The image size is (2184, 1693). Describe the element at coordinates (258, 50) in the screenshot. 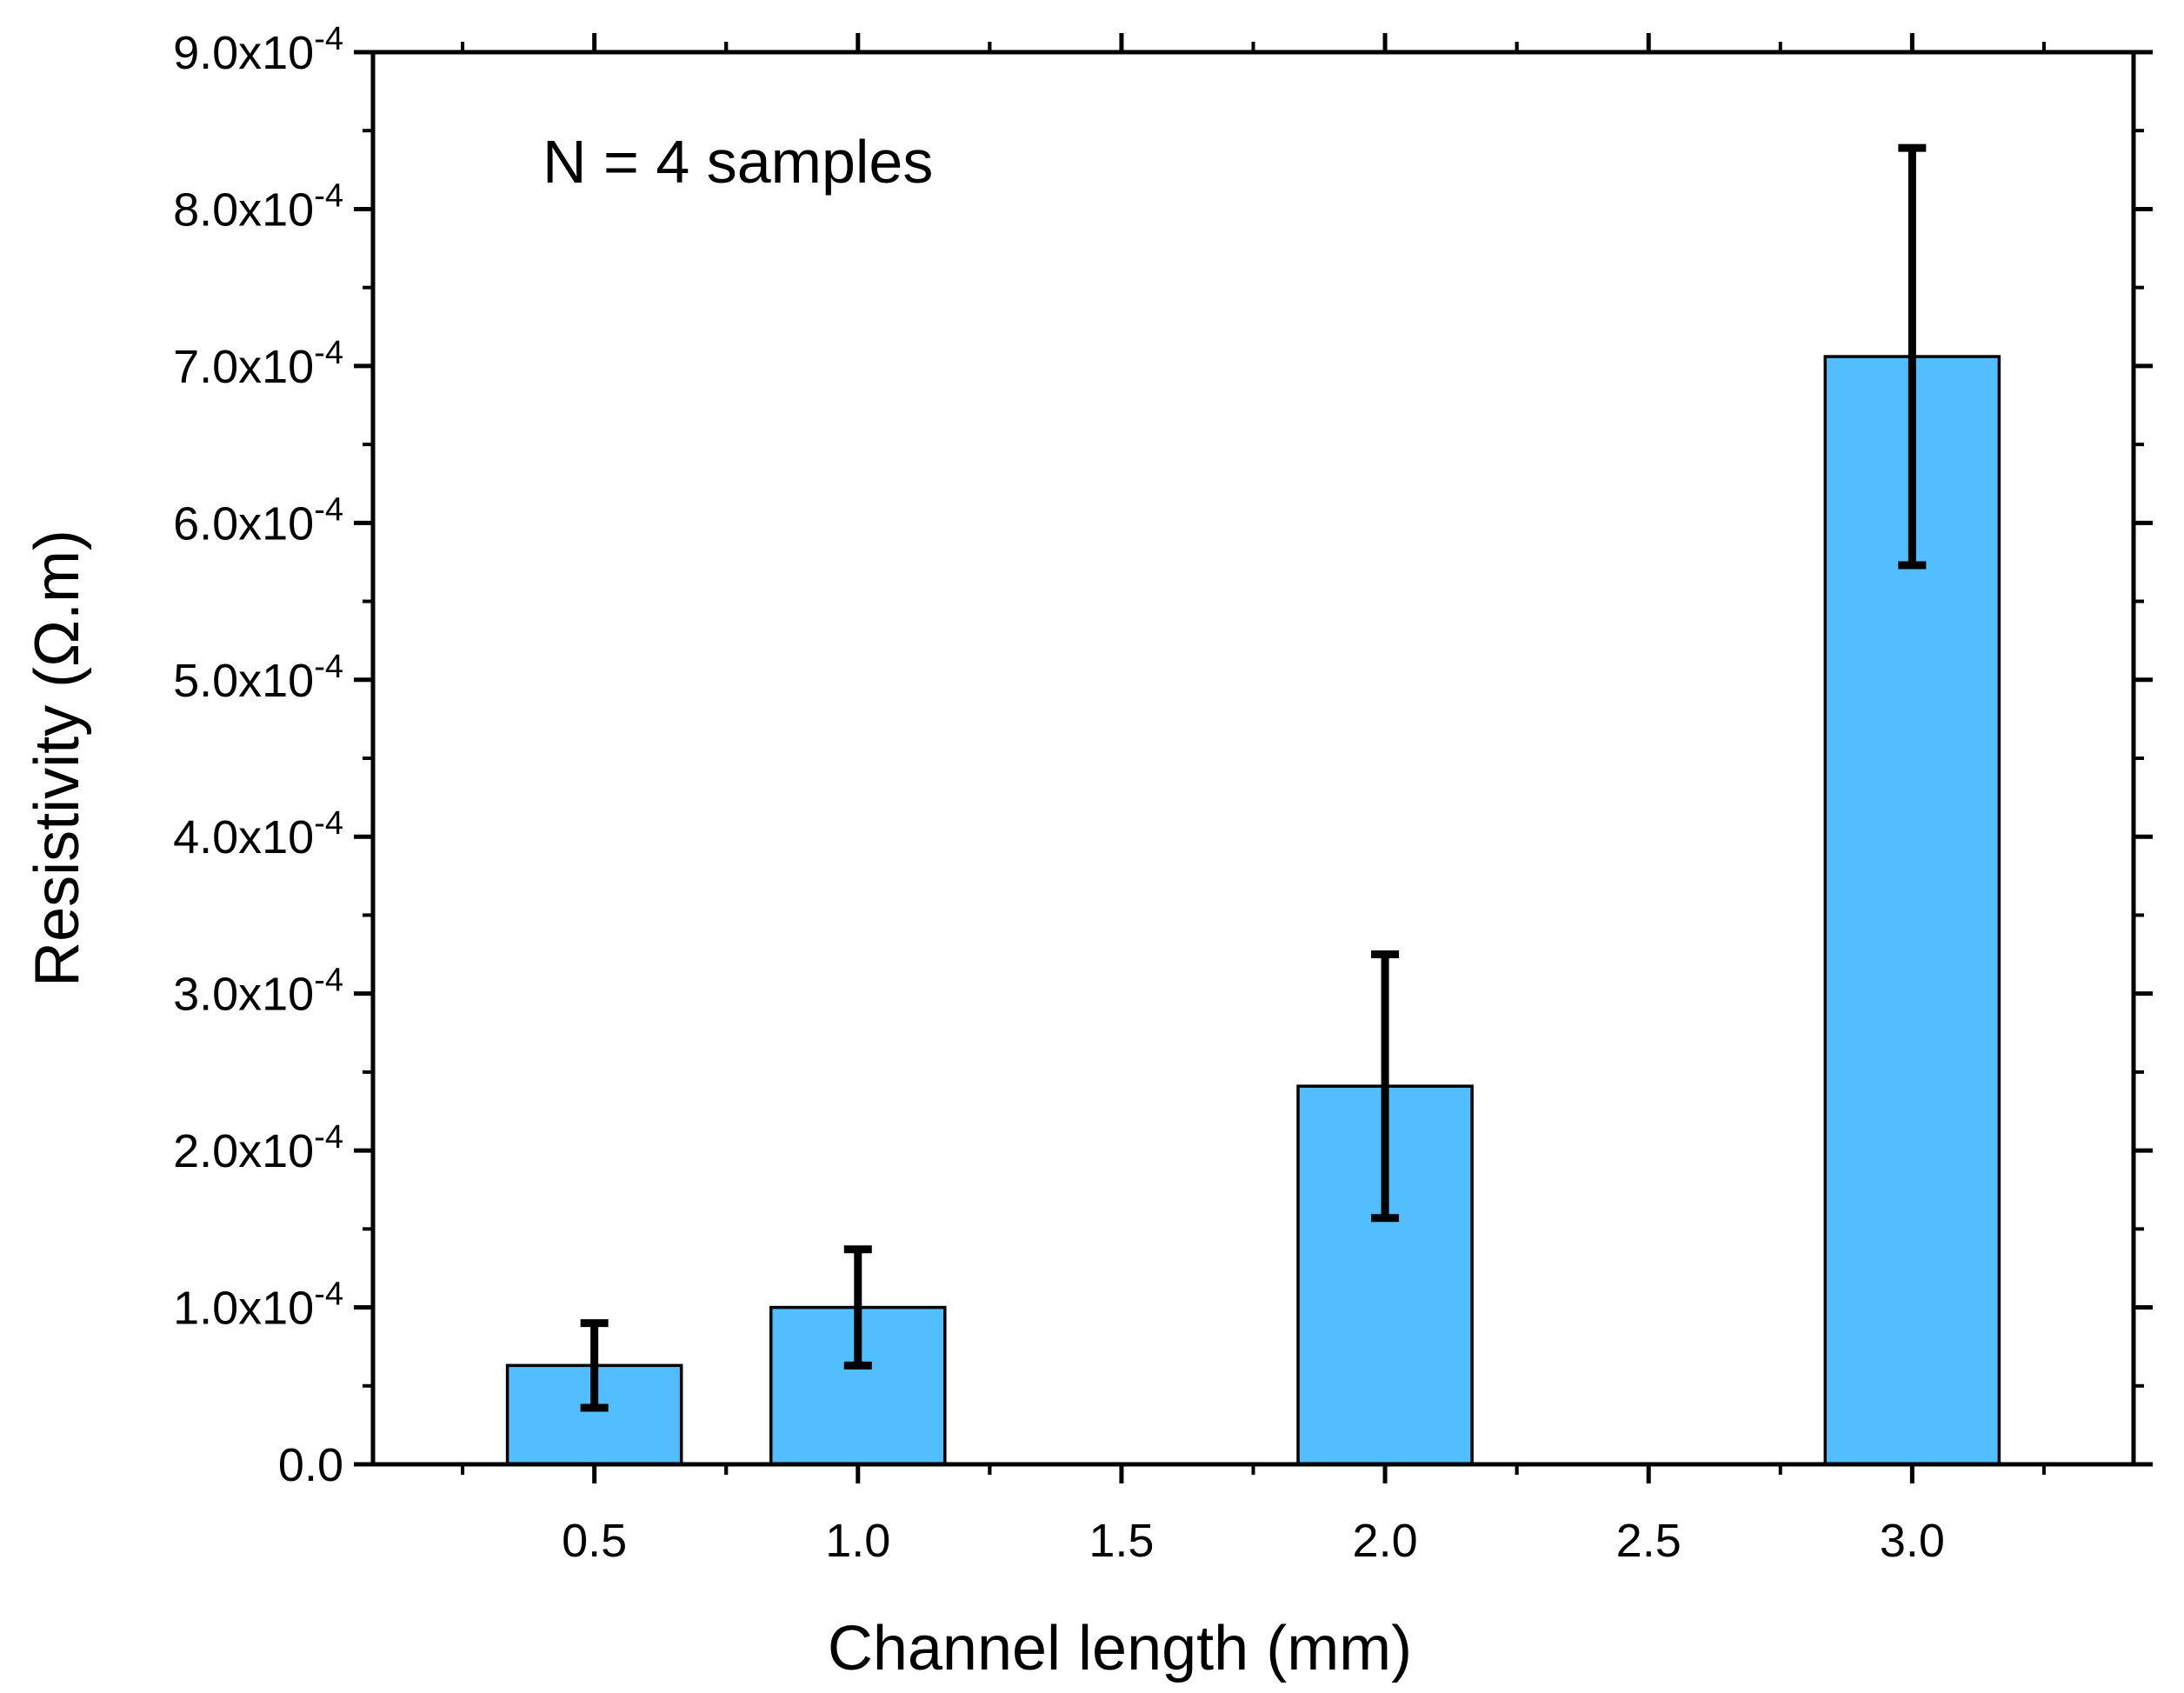

I see `y-tick-label: 9.0x10⁻⁴` at that location.